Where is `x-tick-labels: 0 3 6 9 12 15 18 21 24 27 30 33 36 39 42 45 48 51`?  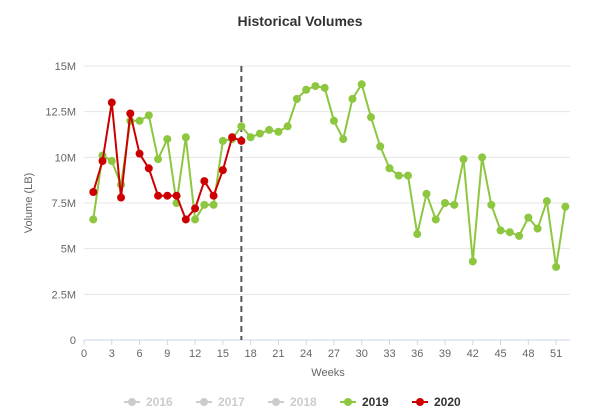
x-tick-labels: 0 3 6 9 12 15 18 21 24 27 30 33 36 39 42 45 48 51 is located at coordinates (321, 350).